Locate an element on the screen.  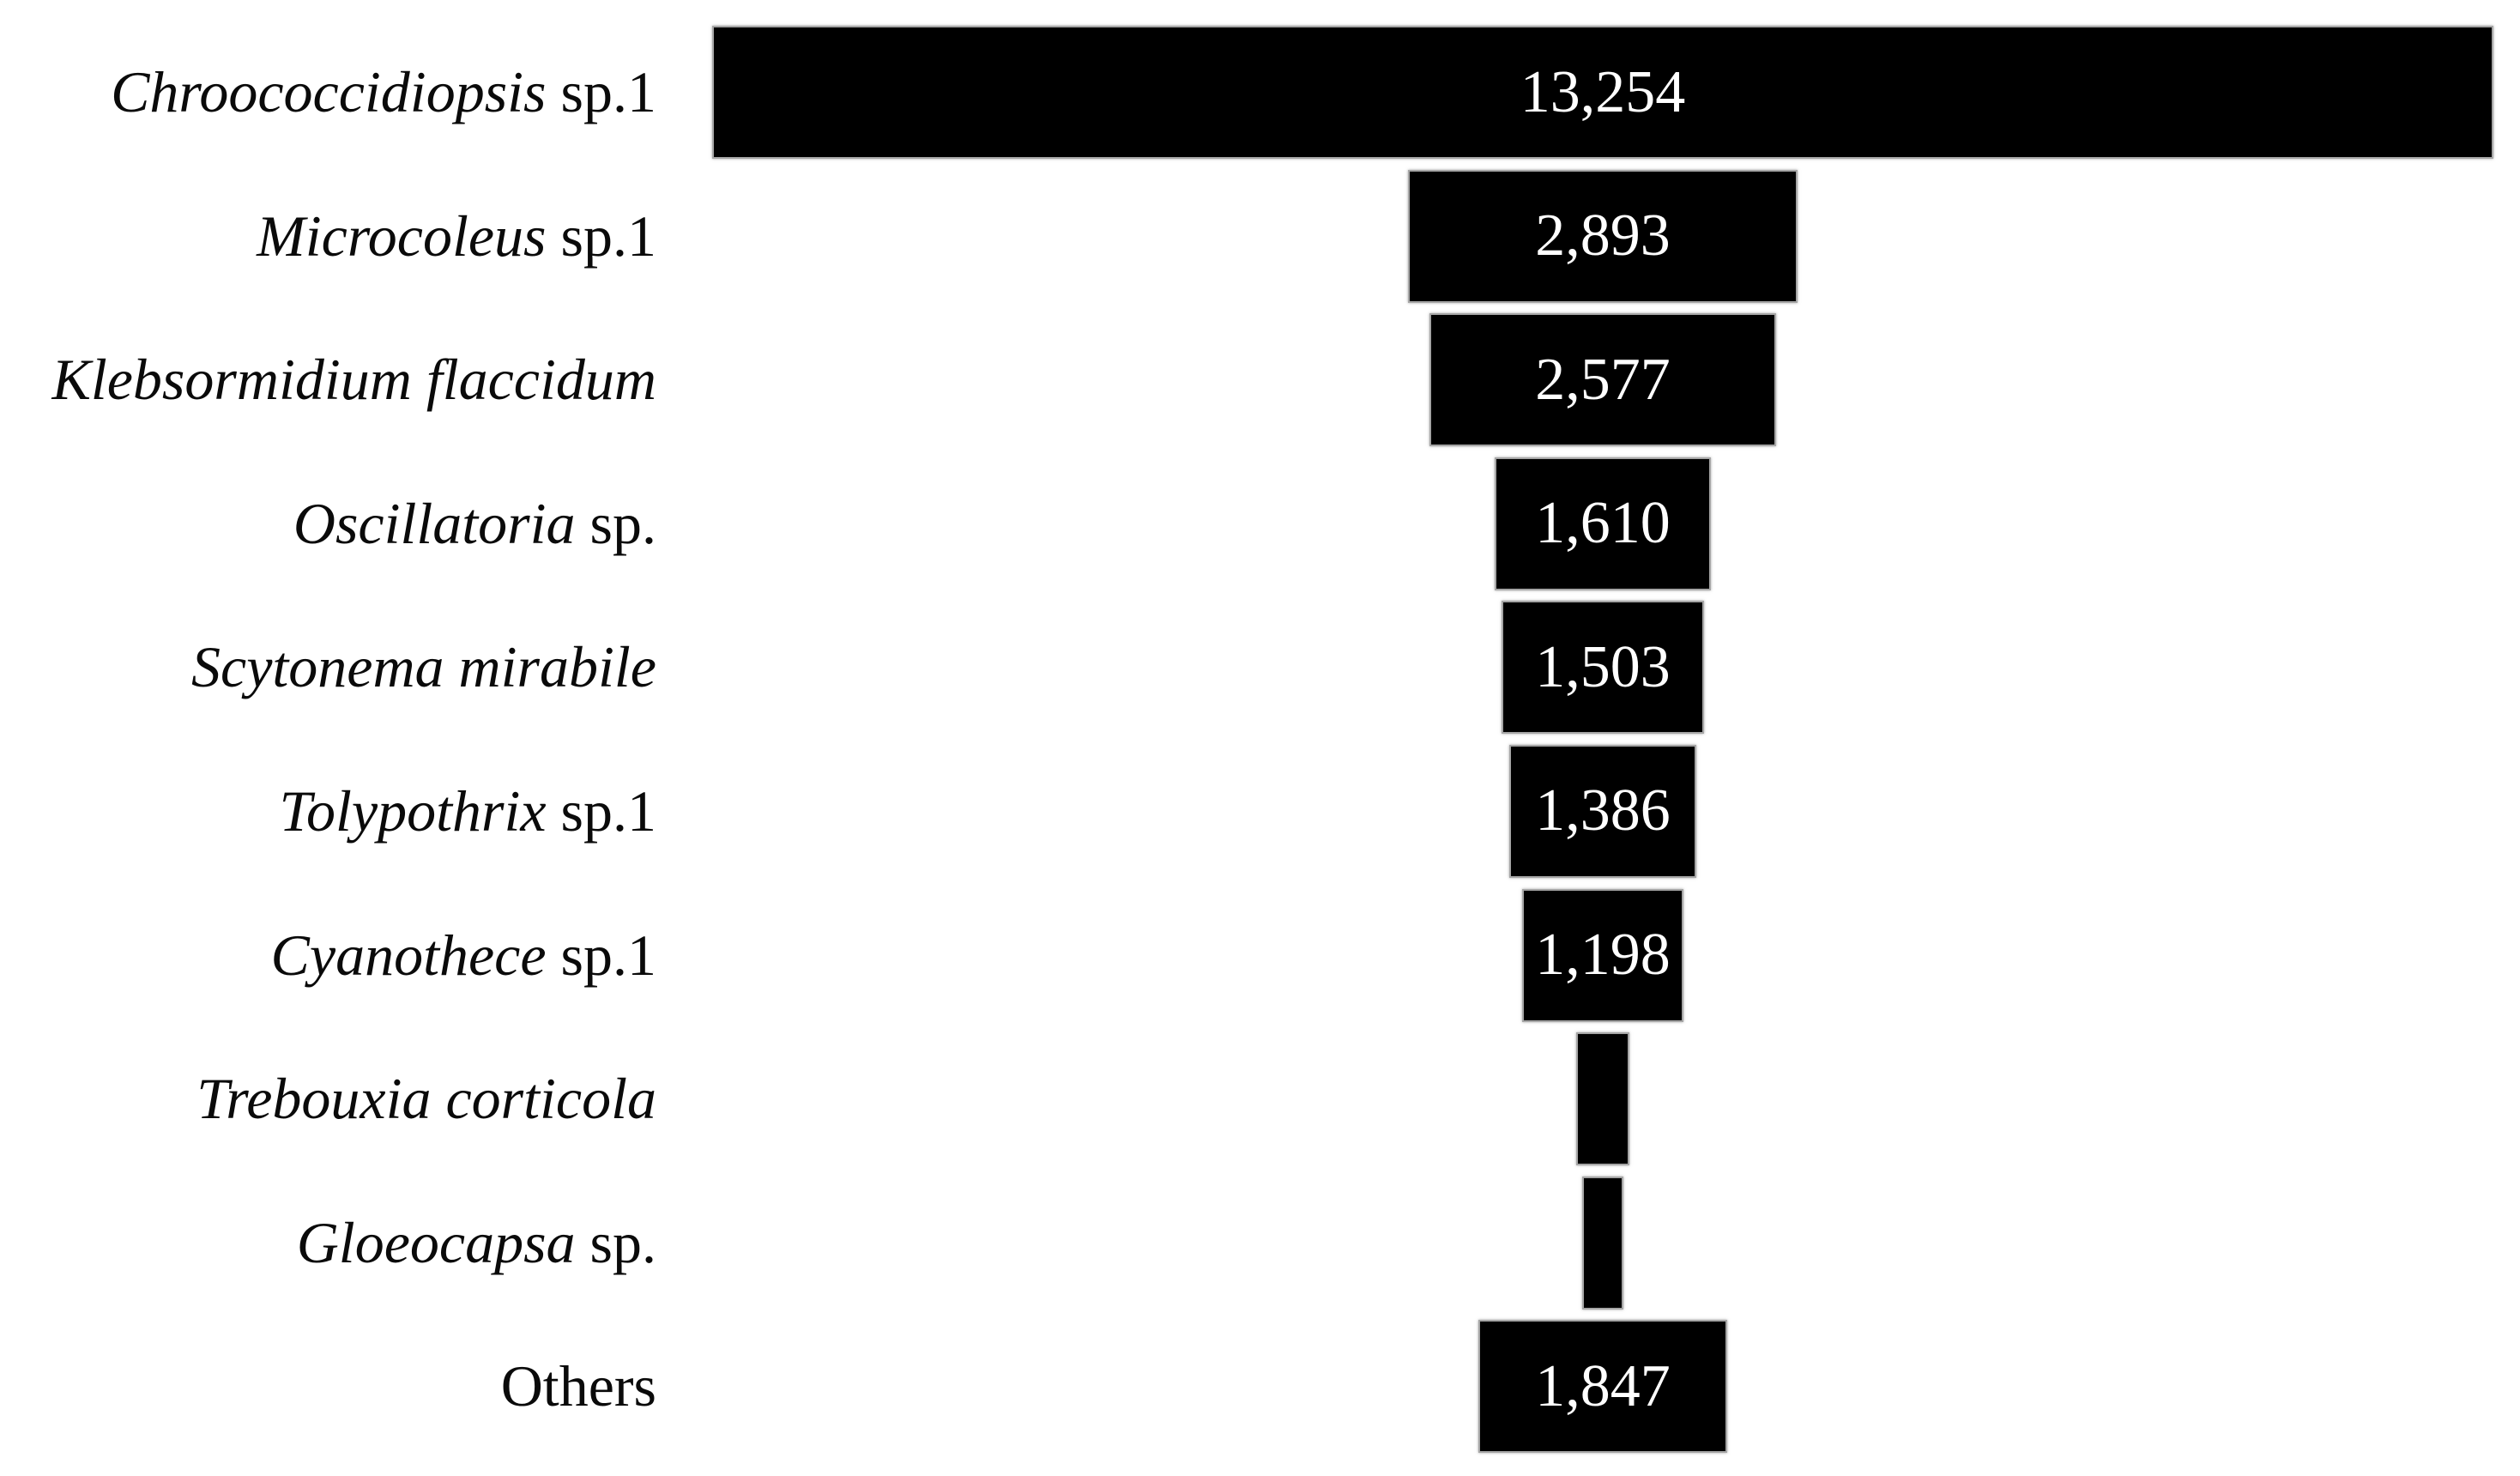
chart-row: Microcoleus sp.1 2,893 is located at coordinates (1260, 237).